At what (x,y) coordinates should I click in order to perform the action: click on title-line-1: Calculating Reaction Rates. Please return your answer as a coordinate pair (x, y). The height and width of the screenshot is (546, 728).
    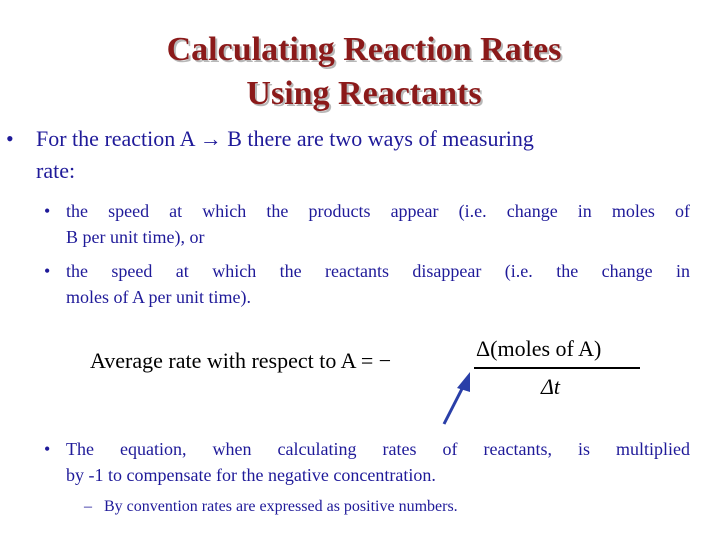
    Looking at the image, I should click on (364, 49).